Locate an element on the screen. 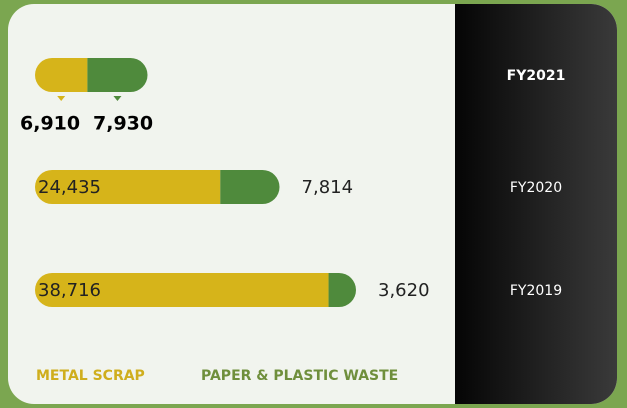  value-label: 6,910 is located at coordinates (50, 124).